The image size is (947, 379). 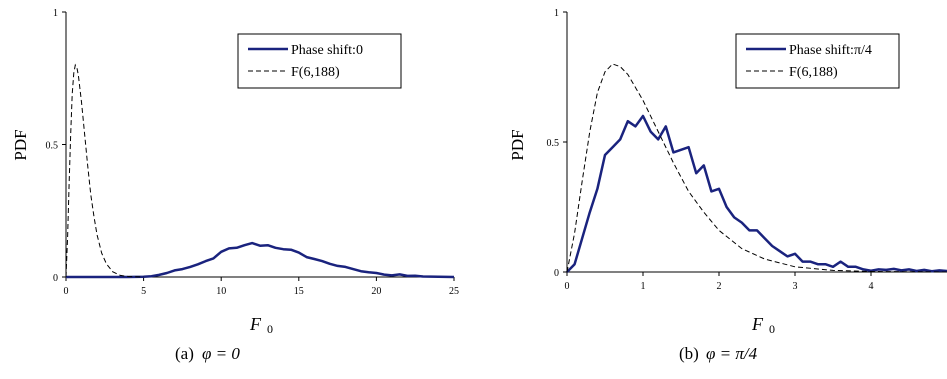 What do you see at coordinates (221, 353) in the screenshot?
I see `caption-math: φ = 0` at bounding box center [221, 353].